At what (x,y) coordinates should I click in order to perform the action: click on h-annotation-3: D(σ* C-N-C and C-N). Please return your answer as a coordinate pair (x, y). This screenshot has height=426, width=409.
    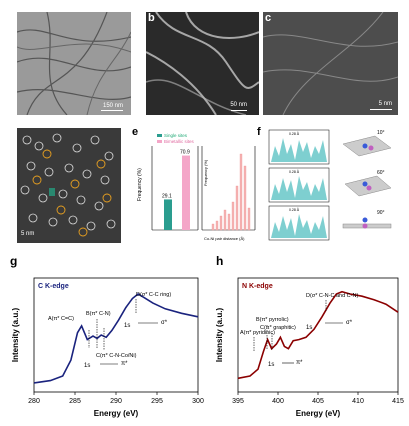
    Looking at the image, I should click on (332, 296).